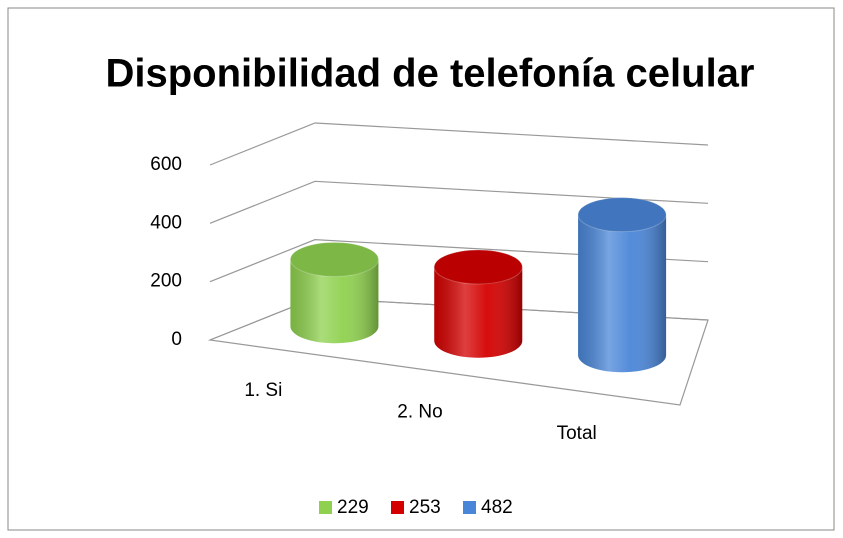  Describe the element at coordinates (577, 433) in the screenshot. I see `x-tick-label: Total` at that location.